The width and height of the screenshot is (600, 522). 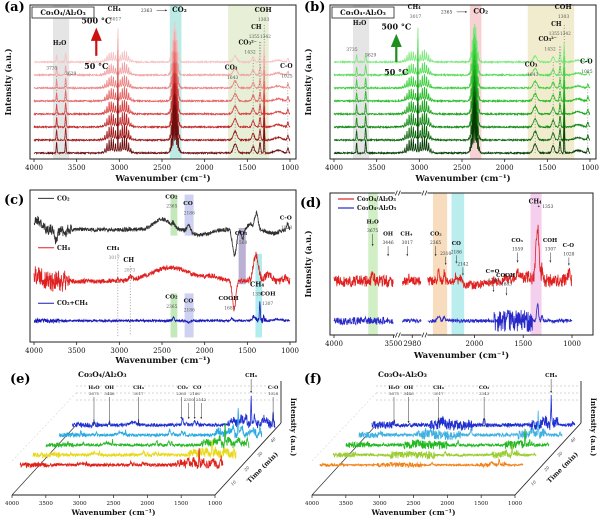 What do you see at coordinates (376, 199) in the screenshot?
I see `legend-label: Co₃O₄/Al₂O₃` at bounding box center [376, 199].